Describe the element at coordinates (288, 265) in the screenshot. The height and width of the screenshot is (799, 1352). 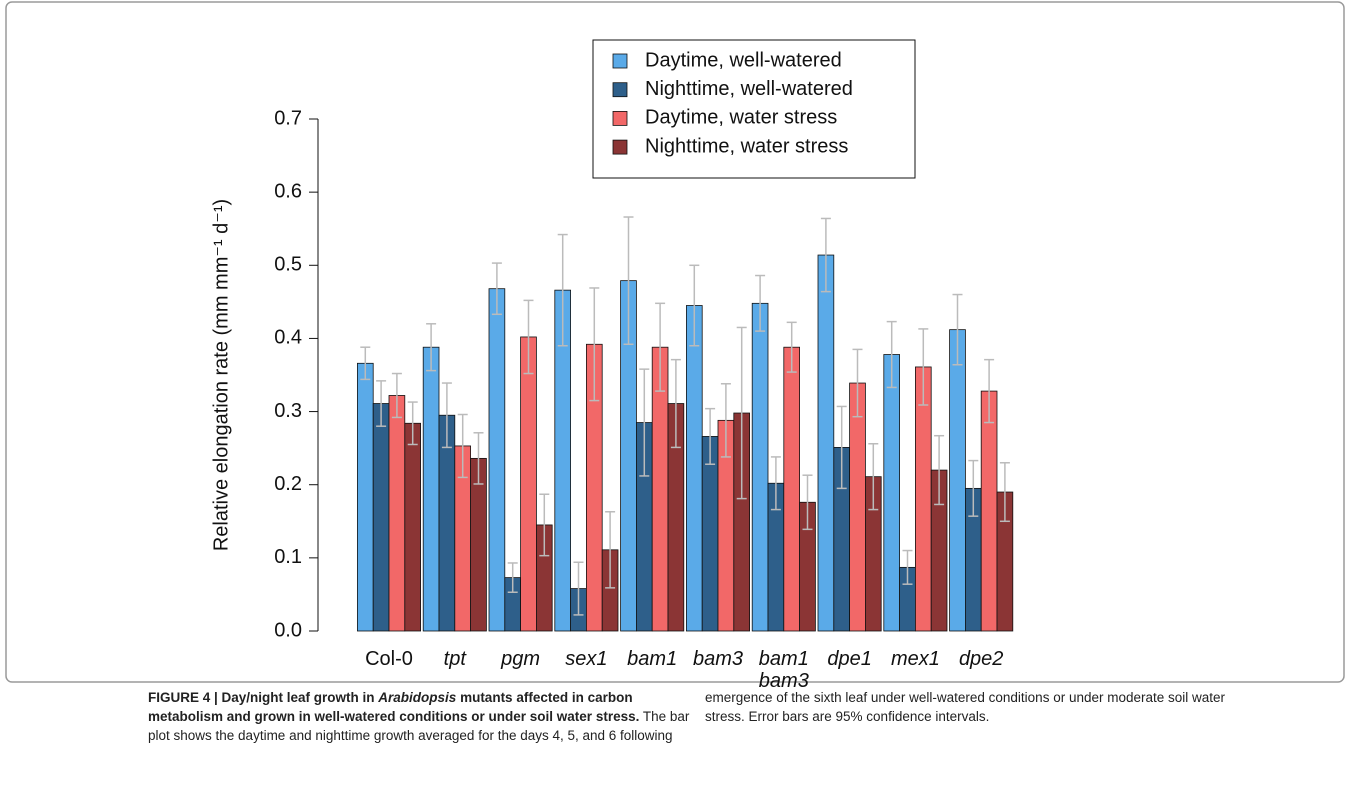
I see `y-tick-label: 0.5` at that location.